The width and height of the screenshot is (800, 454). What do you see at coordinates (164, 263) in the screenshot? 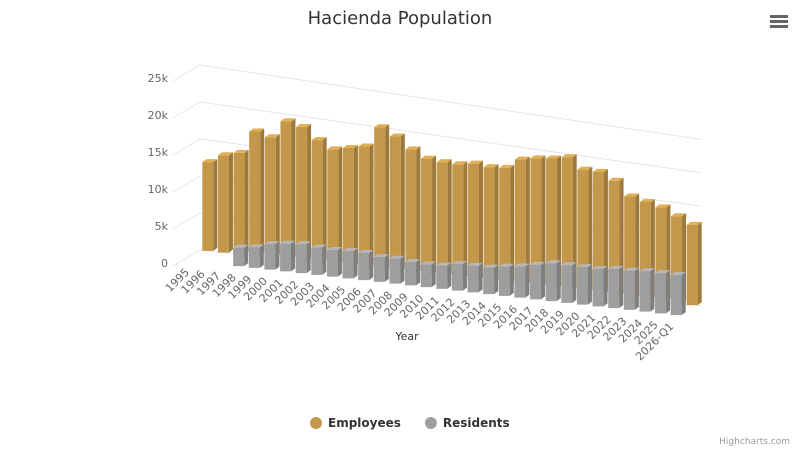
I see `y-tick-label: 0` at bounding box center [164, 263].